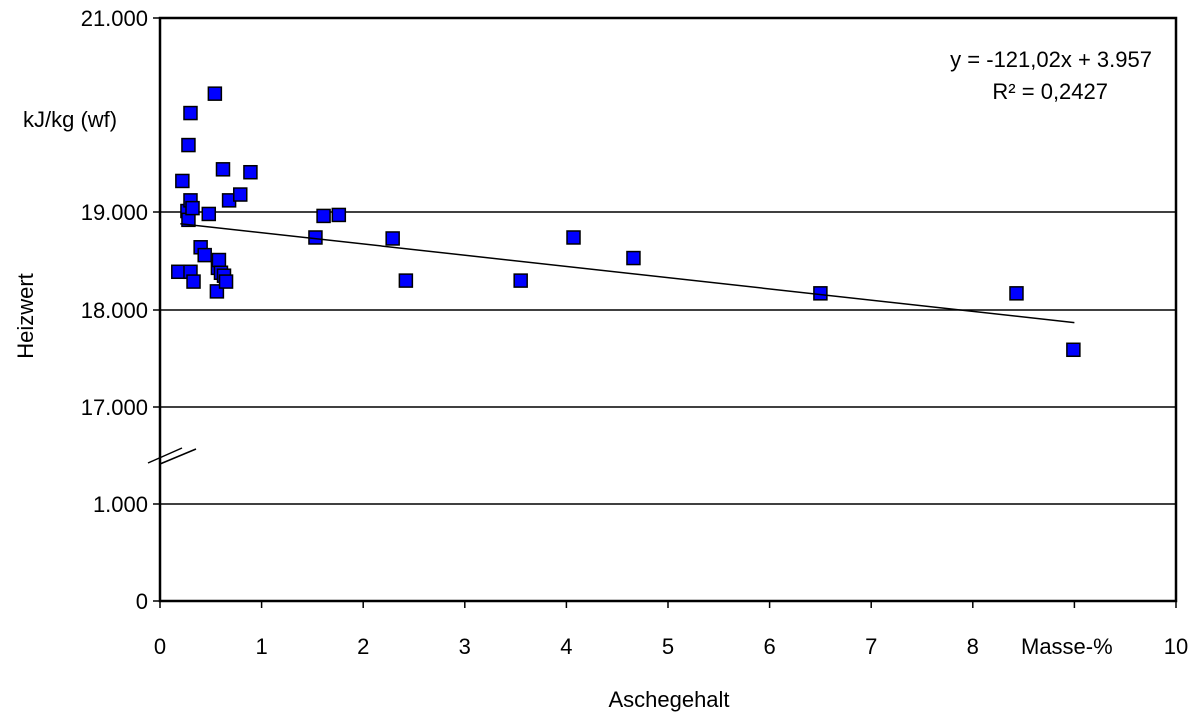 The width and height of the screenshot is (1204, 719). What do you see at coordinates (70, 119) in the screenshot?
I see `y-unit-label: kJ/kg (wf)` at bounding box center [70, 119].